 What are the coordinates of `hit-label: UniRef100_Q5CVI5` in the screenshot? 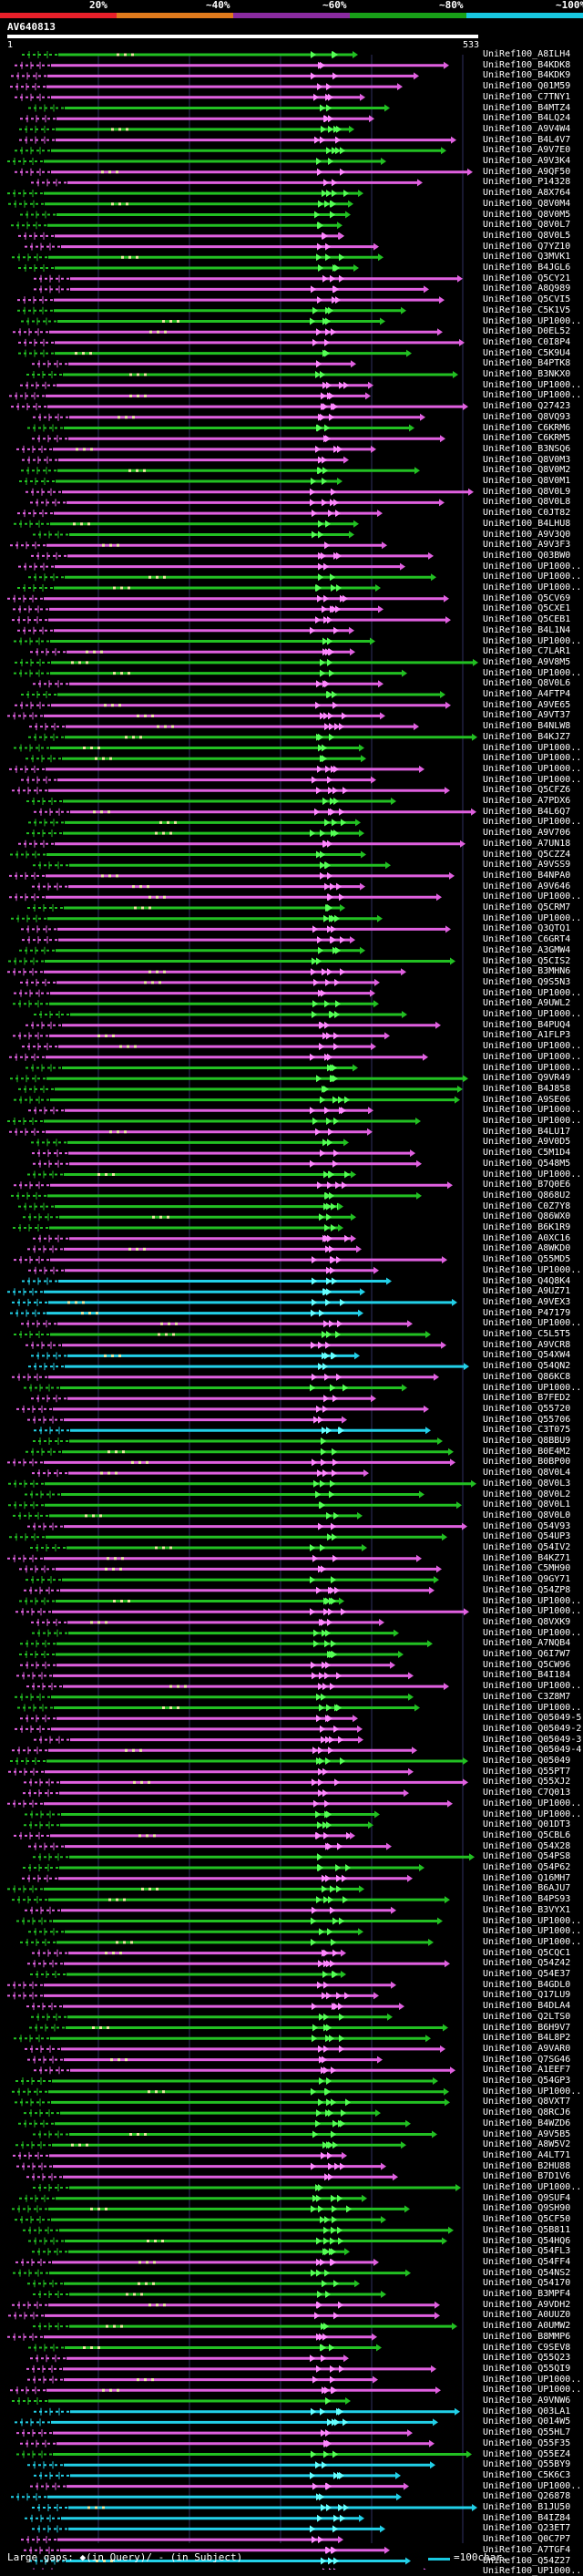 It's located at (527, 299).